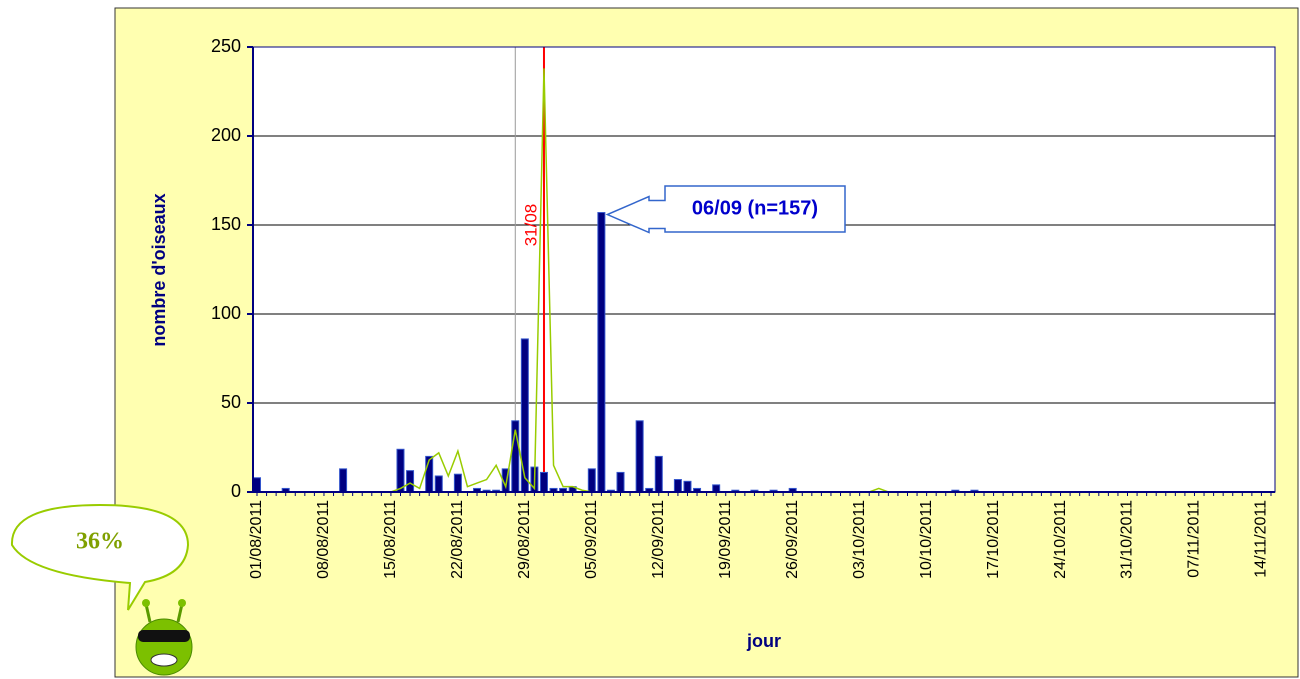  What do you see at coordinates (390, 539) in the screenshot?
I see `x-tick-label: 15/08/2011` at bounding box center [390, 539].